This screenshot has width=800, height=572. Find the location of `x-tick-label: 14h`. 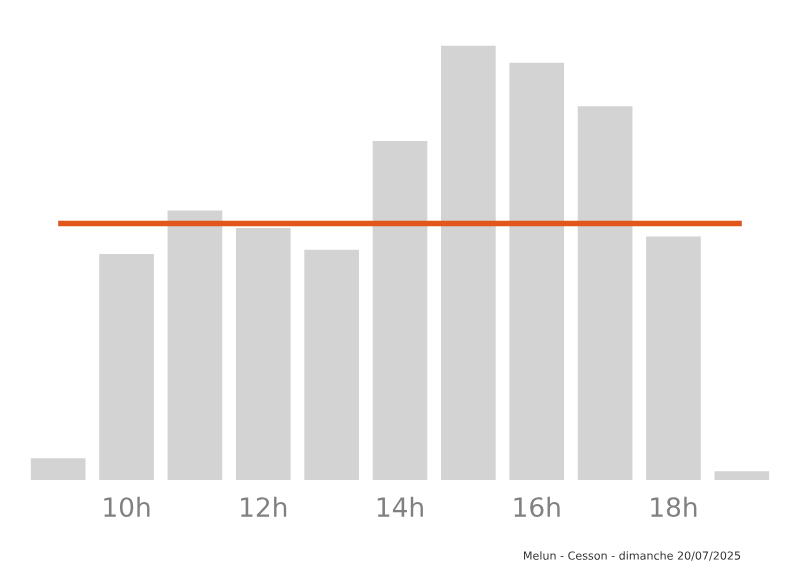

x-tick-label: 14h is located at coordinates (400, 506).